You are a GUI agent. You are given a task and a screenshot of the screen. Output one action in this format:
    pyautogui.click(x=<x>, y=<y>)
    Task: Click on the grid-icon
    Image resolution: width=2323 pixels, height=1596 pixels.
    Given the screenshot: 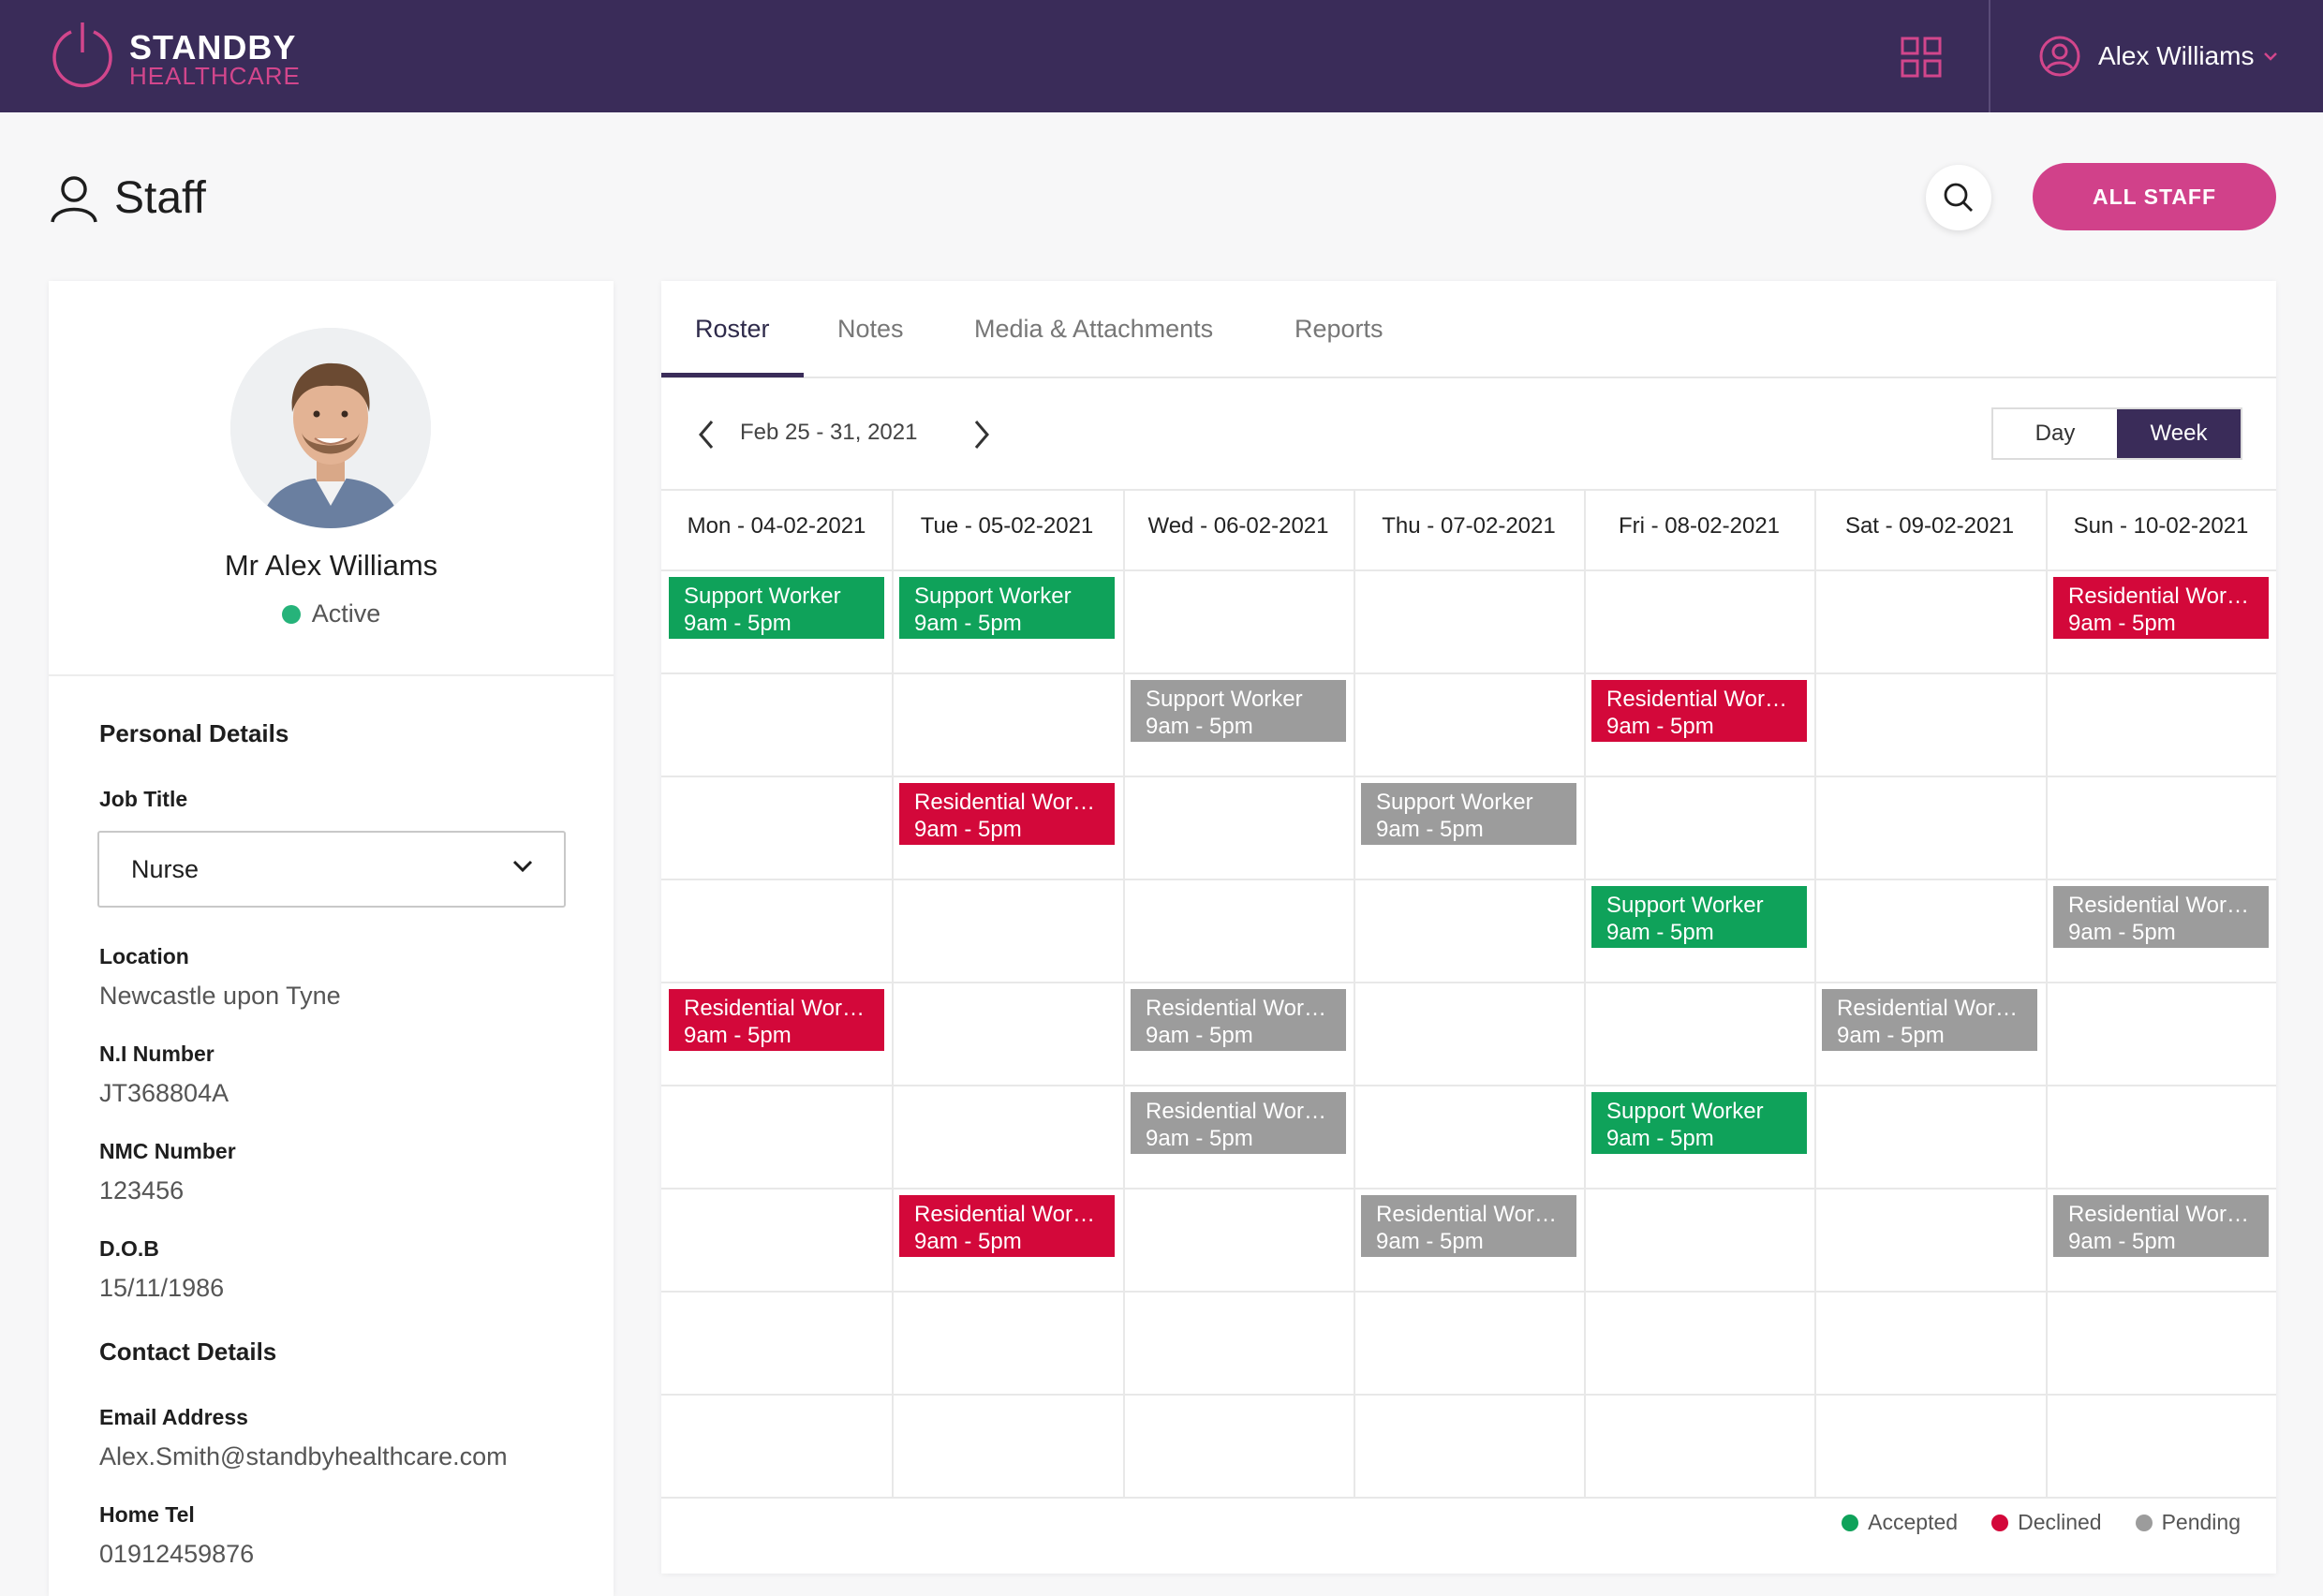 What is the action you would take?
    pyautogui.click(x=1921, y=57)
    